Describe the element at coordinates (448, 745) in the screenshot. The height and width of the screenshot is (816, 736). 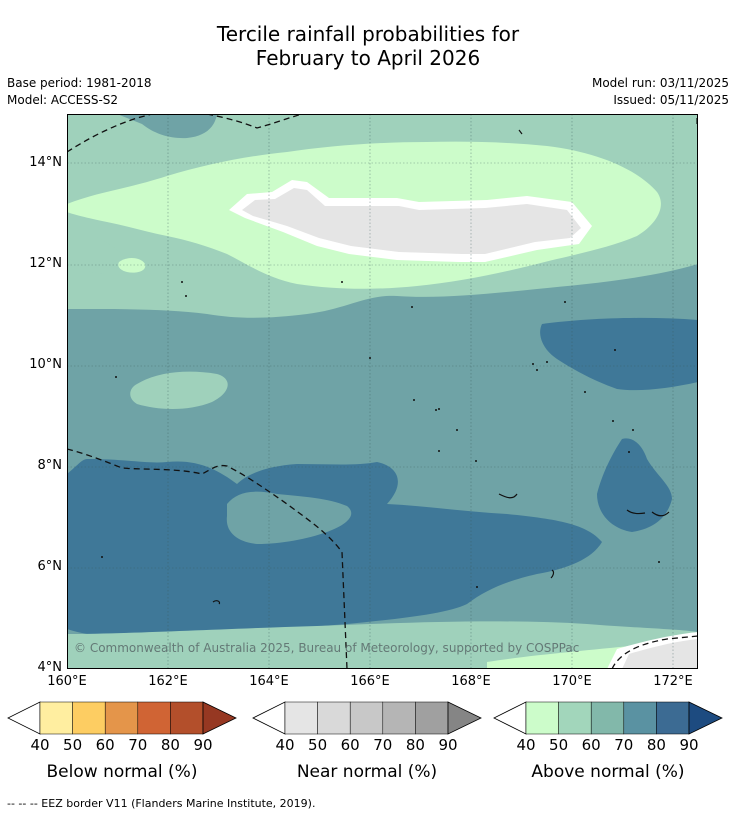
I see `near-tick-90: 90` at that location.